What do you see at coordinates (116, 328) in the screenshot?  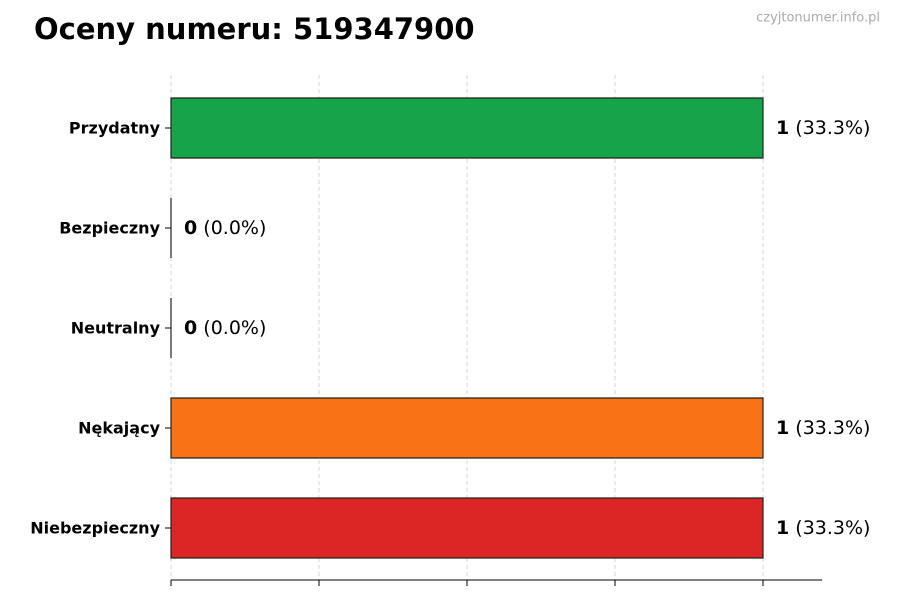 I see `y-tick-label: Neutralny` at bounding box center [116, 328].